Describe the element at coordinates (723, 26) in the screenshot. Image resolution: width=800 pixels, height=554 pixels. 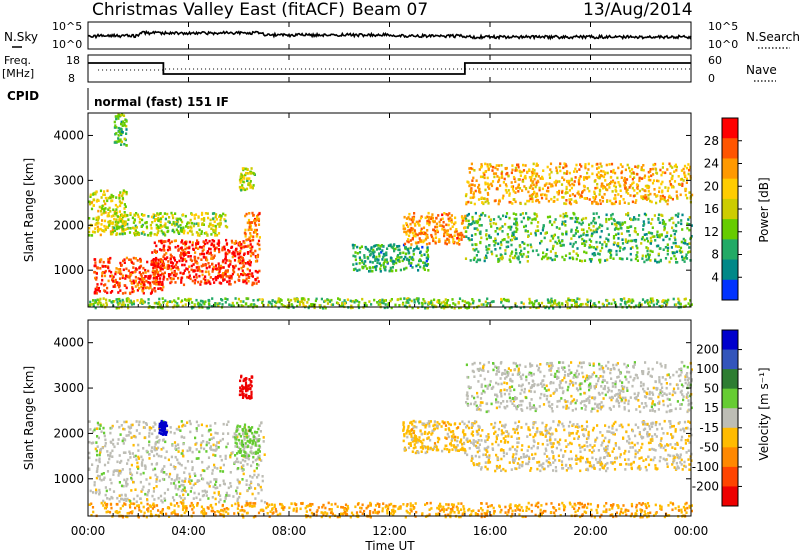
I see `nsearch-tick-top: 10^5` at that location.